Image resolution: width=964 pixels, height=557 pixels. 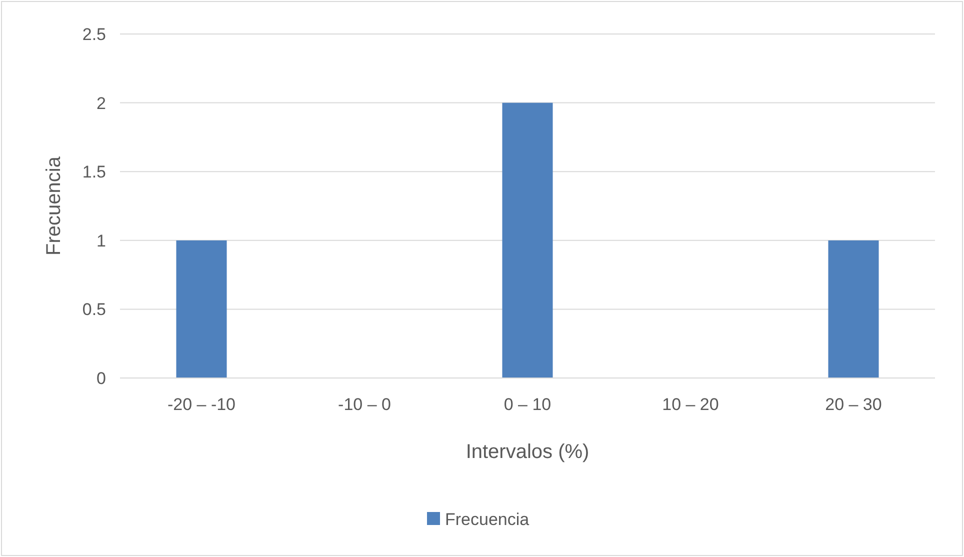 I want to click on x-tick-label: 10 – 20, so click(x=690, y=404).